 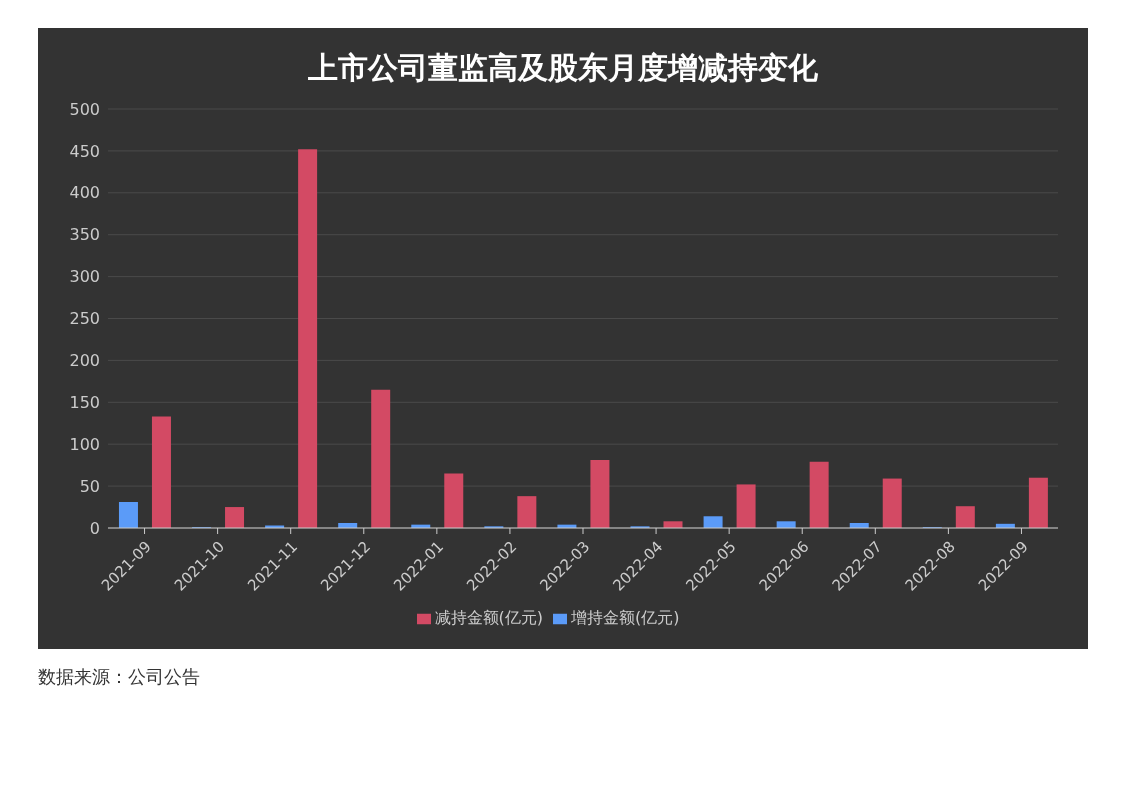 What do you see at coordinates (84, 151) in the screenshot?
I see `y-tick-label: 450` at bounding box center [84, 151].